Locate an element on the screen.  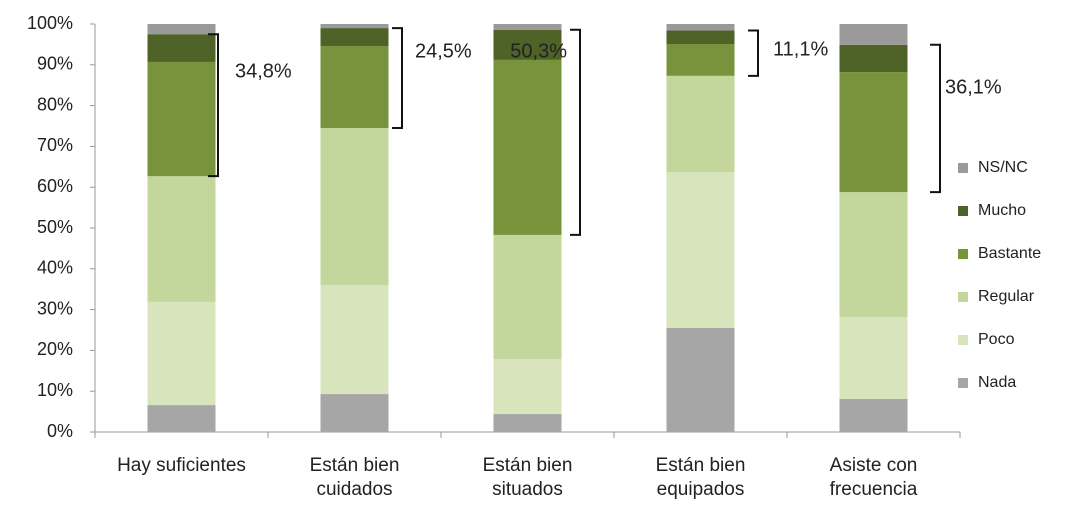
y-tick-label: 50% is located at coordinates (55, 227).